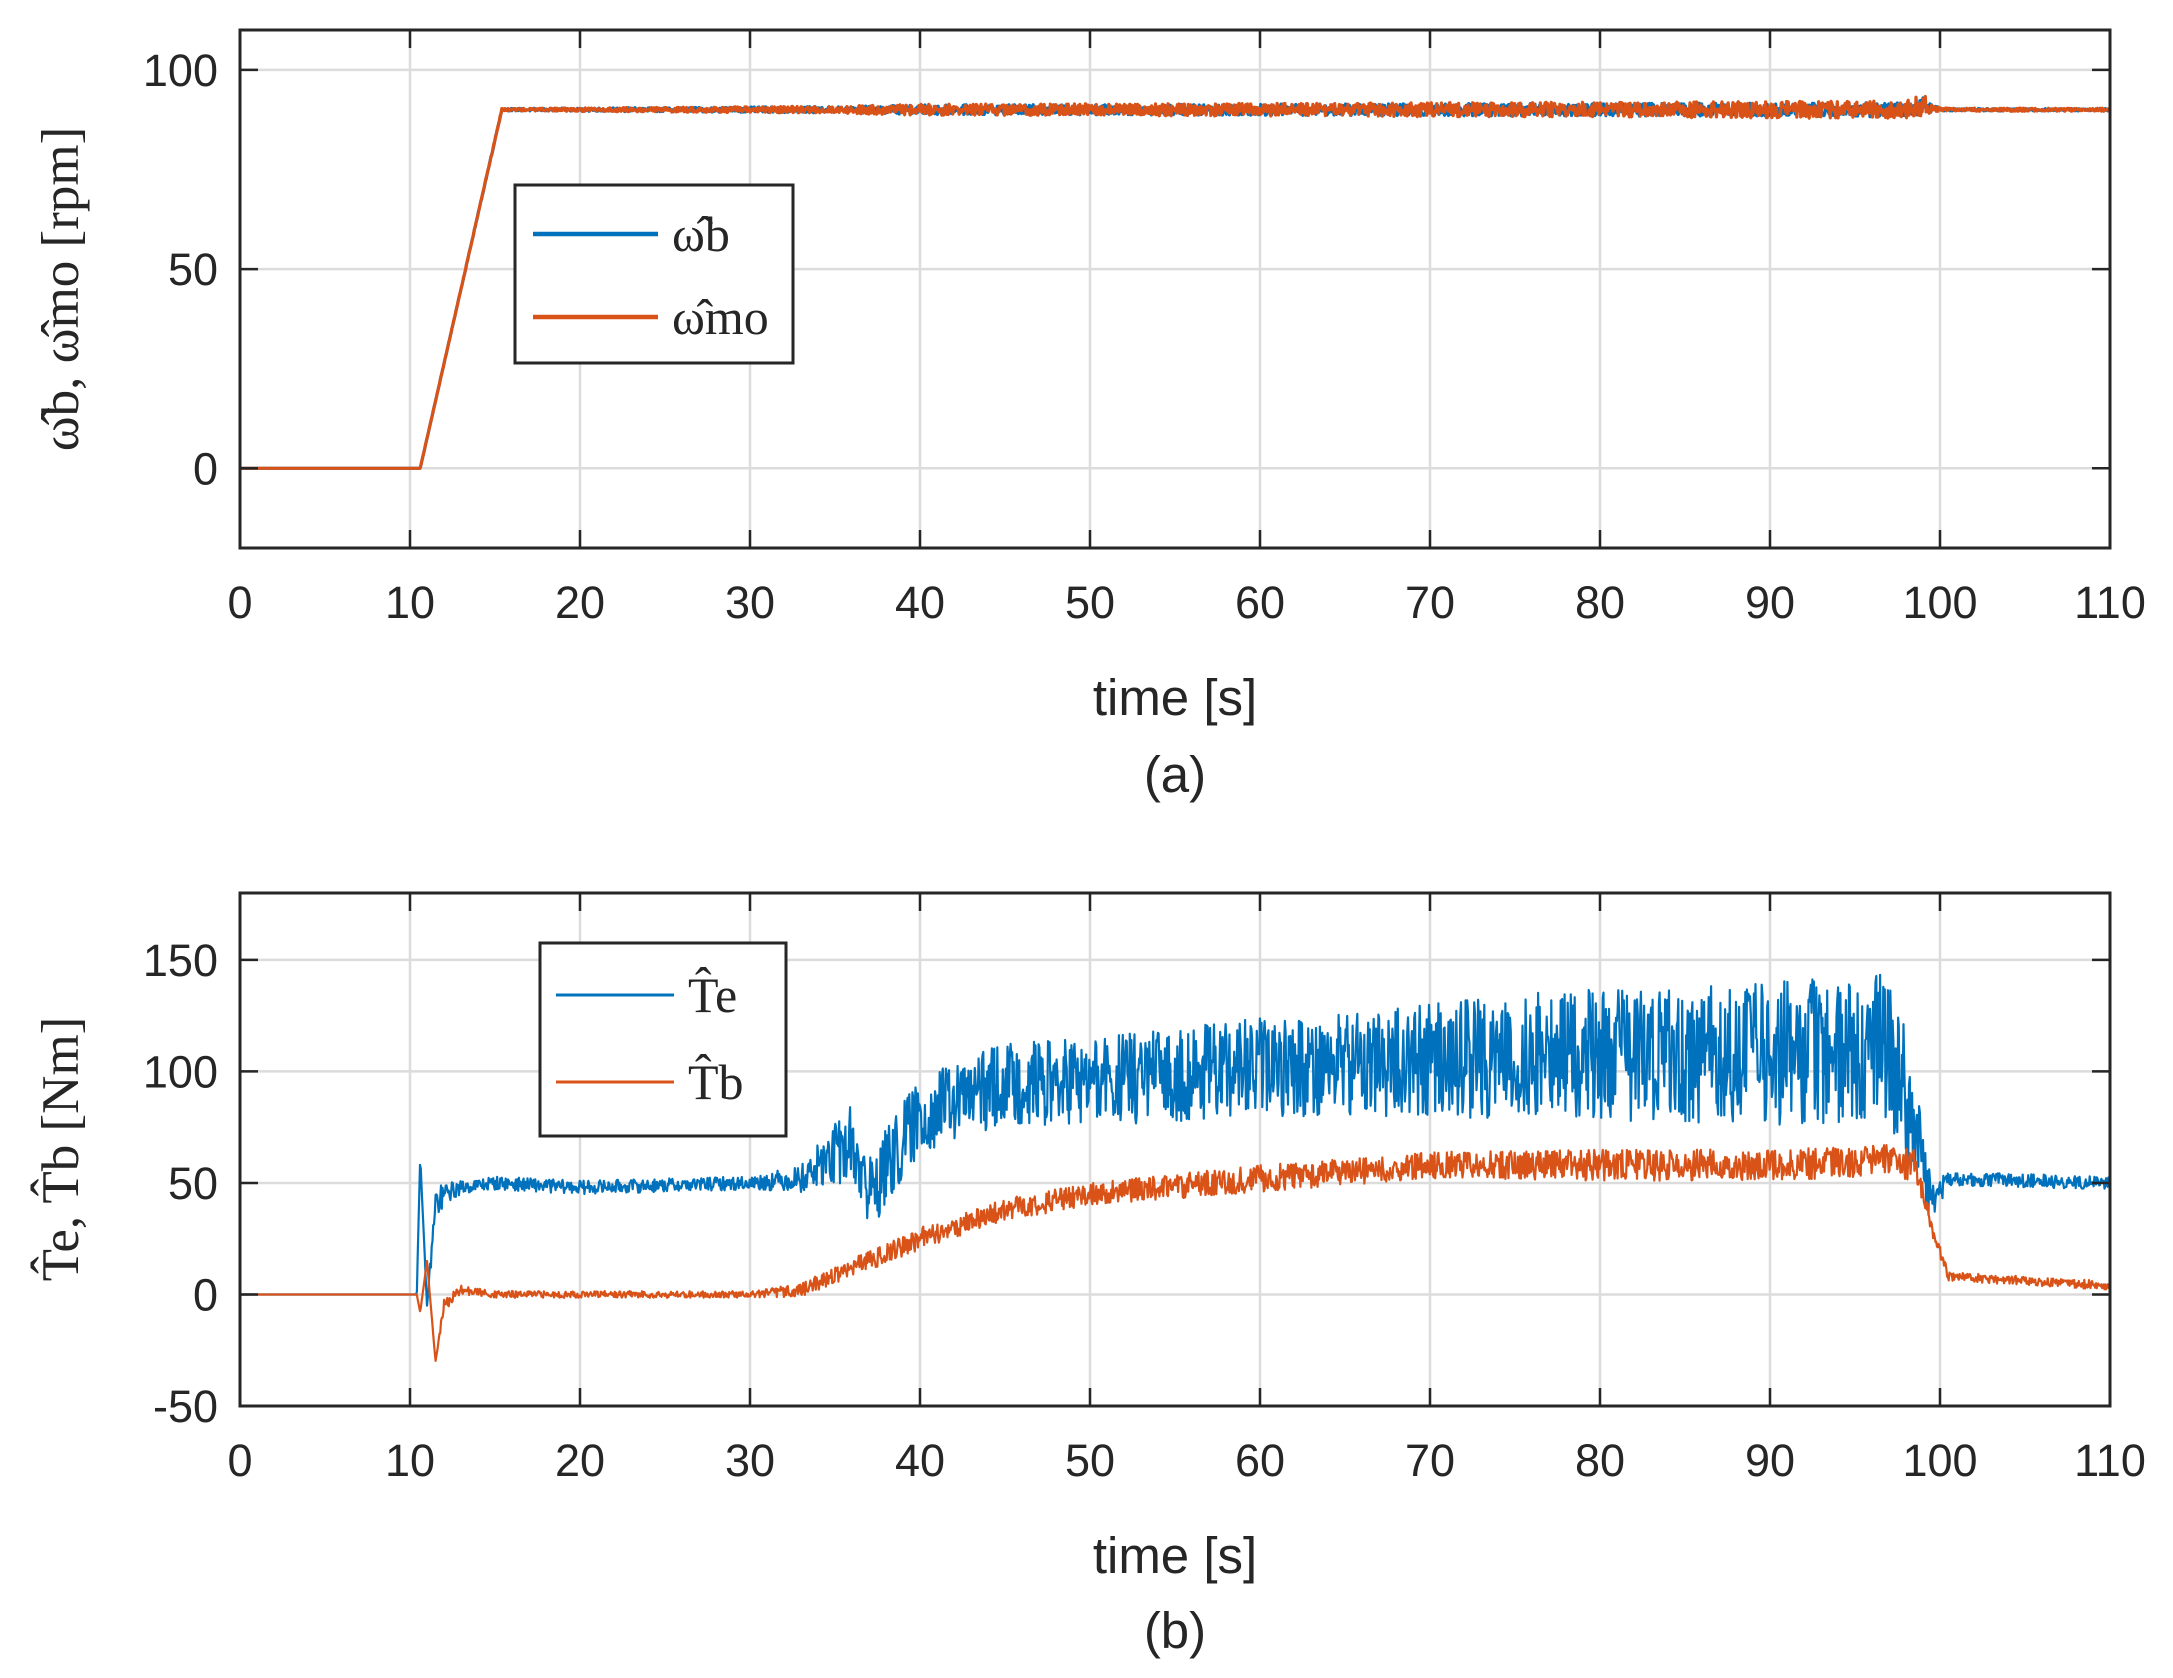 The height and width of the screenshot is (1678, 2173). I want to click on panel-a-ytick-label: 0, so click(205, 468).